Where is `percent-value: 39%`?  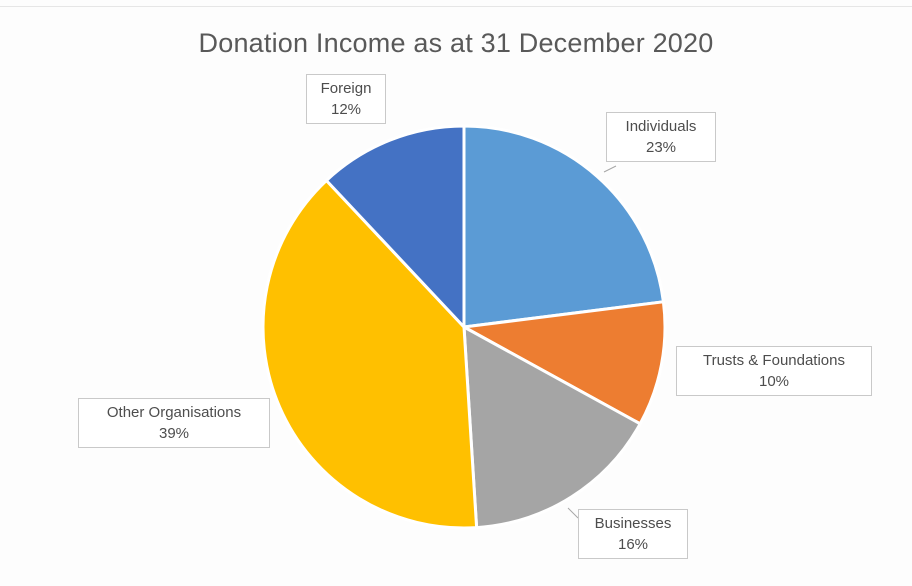 percent-value: 39% is located at coordinates (174, 433).